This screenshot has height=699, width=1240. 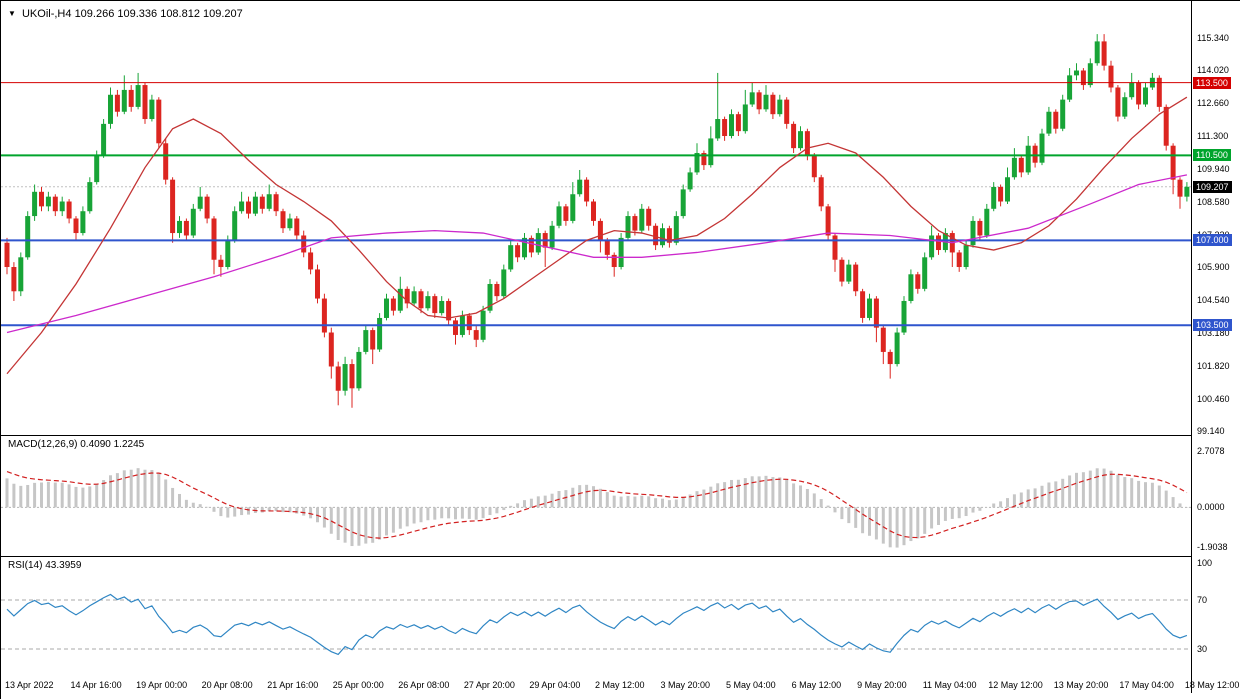 What do you see at coordinates (597, 624) in the screenshot?
I see `rsi-line` at bounding box center [597, 624].